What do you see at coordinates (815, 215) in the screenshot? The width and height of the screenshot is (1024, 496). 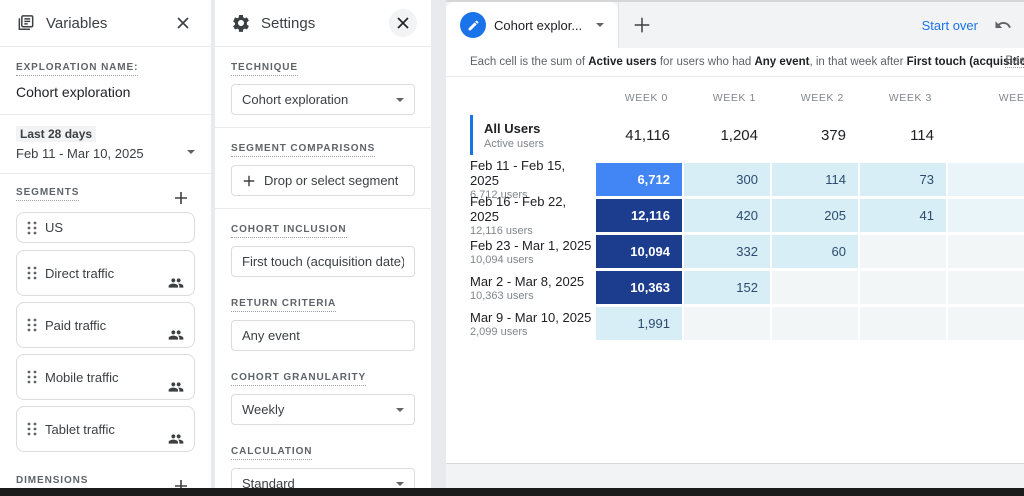 I see `cohort-cell: 205` at bounding box center [815, 215].